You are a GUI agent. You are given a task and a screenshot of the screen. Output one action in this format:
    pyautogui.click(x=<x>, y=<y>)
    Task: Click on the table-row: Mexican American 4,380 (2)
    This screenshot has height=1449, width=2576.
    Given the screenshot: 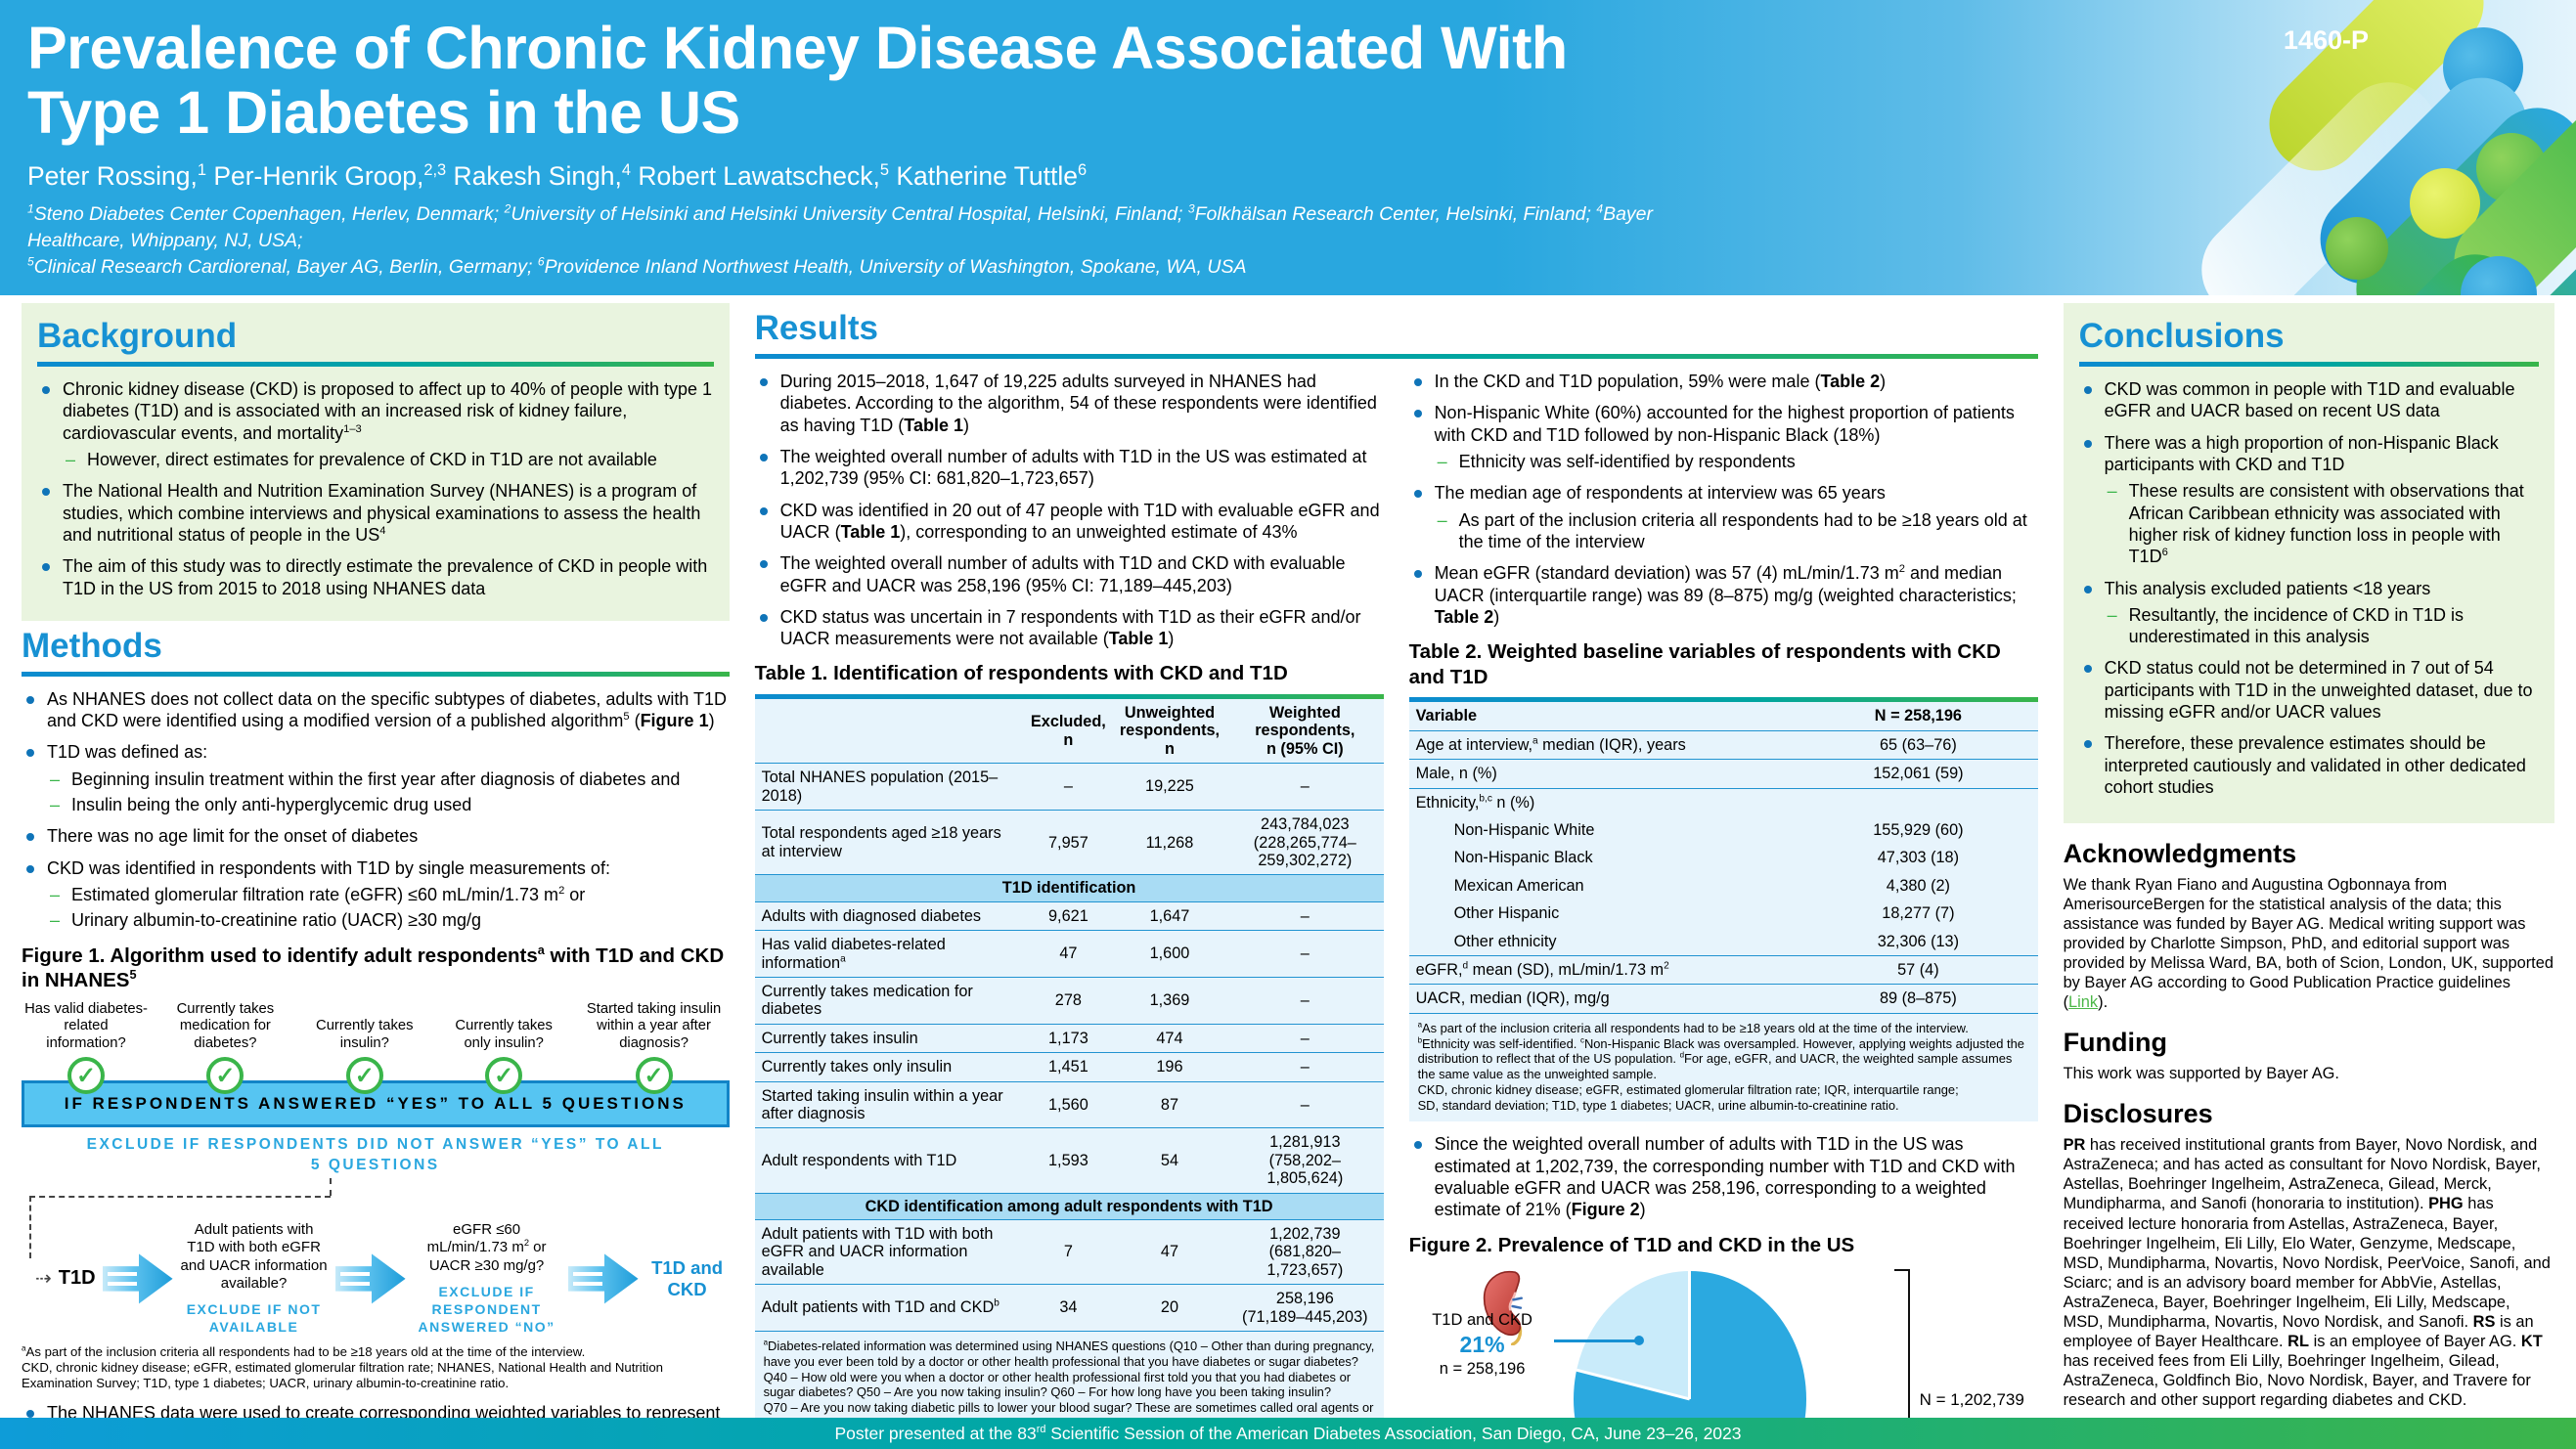 What is the action you would take?
    pyautogui.click(x=1701, y=885)
    